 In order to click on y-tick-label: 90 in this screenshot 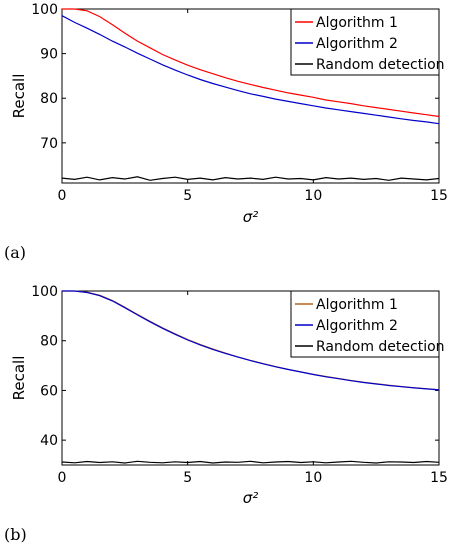, I will do `click(49, 55)`.